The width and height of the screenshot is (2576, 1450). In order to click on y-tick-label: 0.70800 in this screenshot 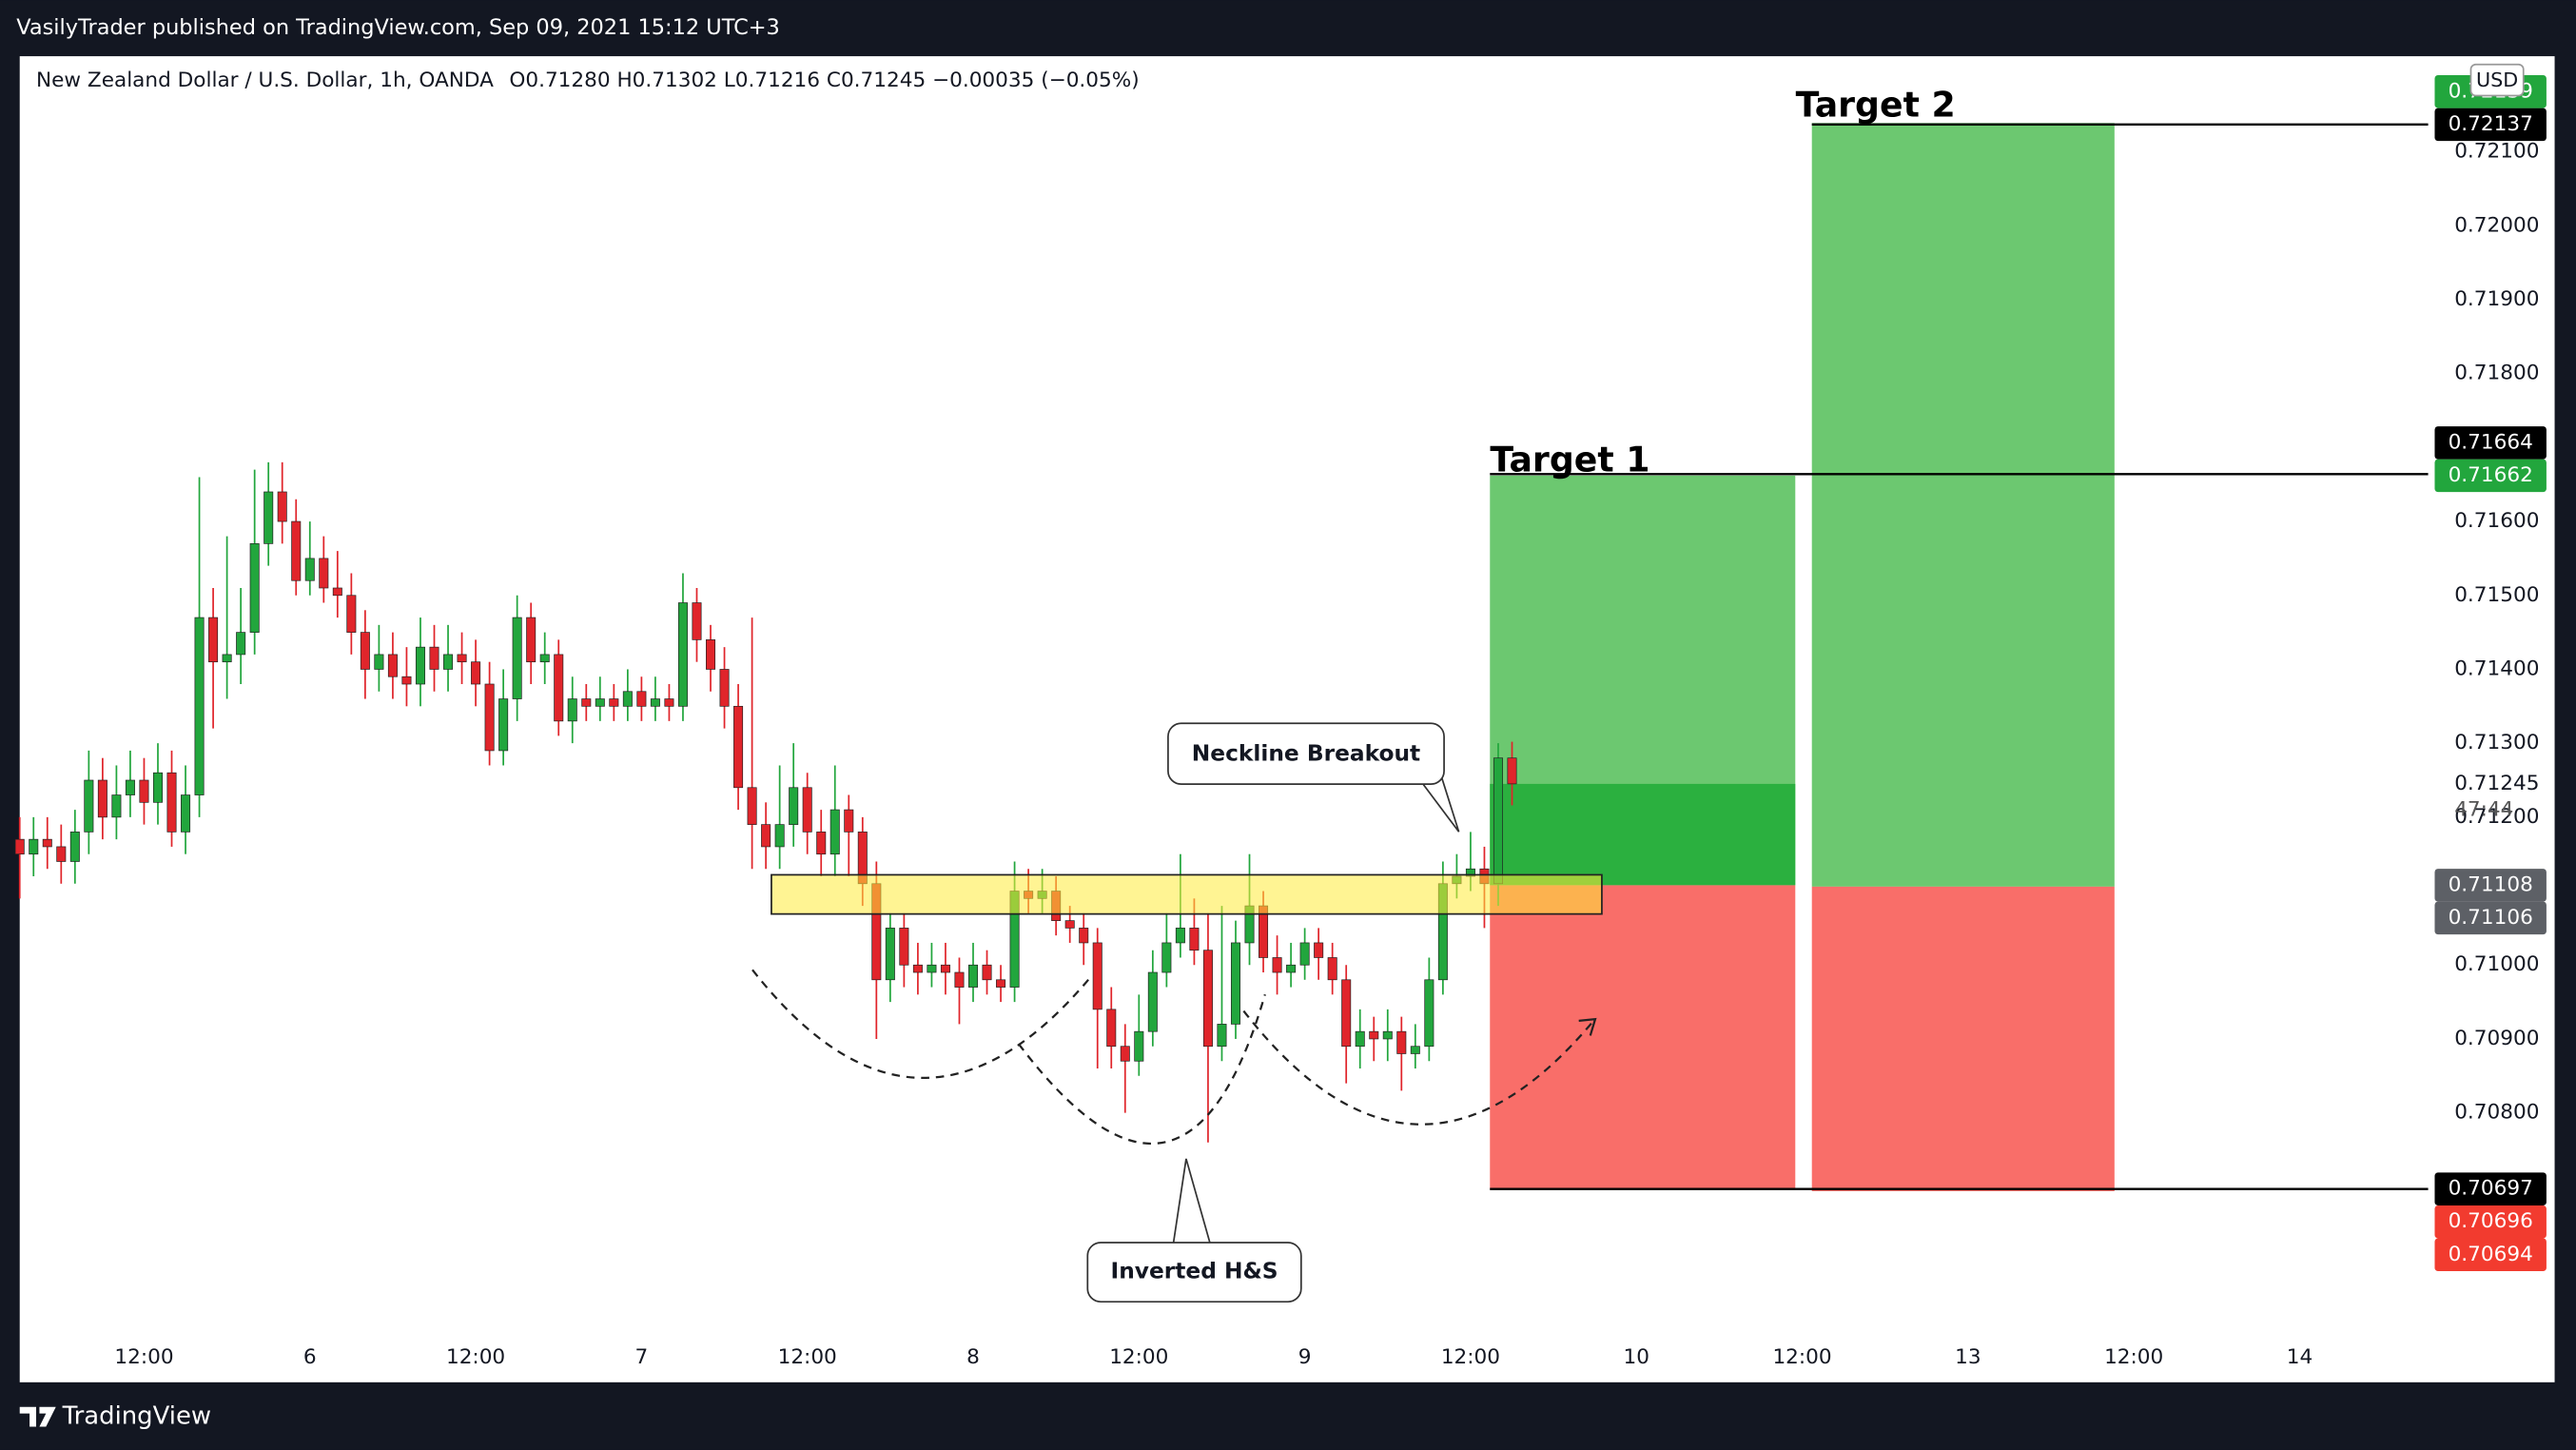, I will do `click(2496, 1113)`.